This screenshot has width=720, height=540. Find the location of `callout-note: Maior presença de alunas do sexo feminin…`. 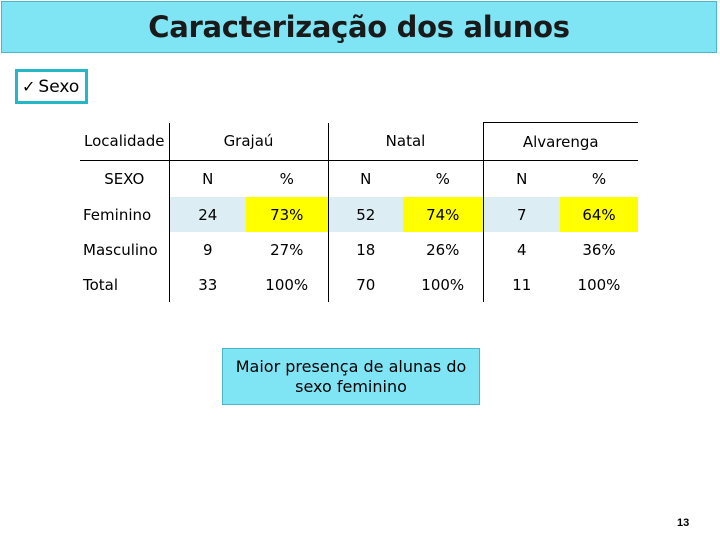

callout-note: Maior presença de alunas do sexo feminin… is located at coordinates (351, 376).